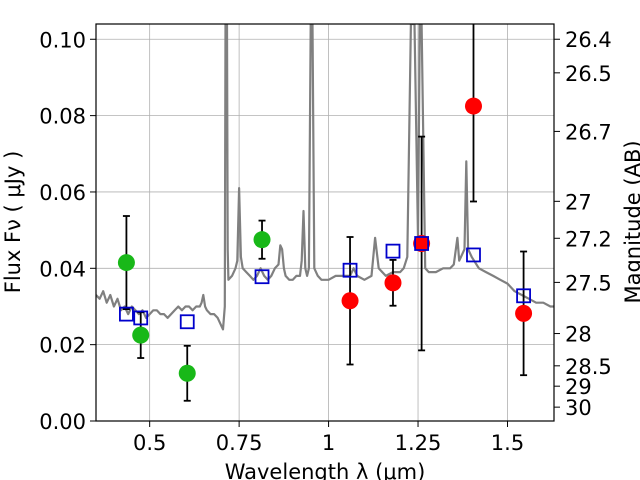 Image resolution: width=640 pixels, height=480 pixels. What do you see at coordinates (62, 269) in the screenshot?
I see `y-tick-label: 0.04` at bounding box center [62, 269].